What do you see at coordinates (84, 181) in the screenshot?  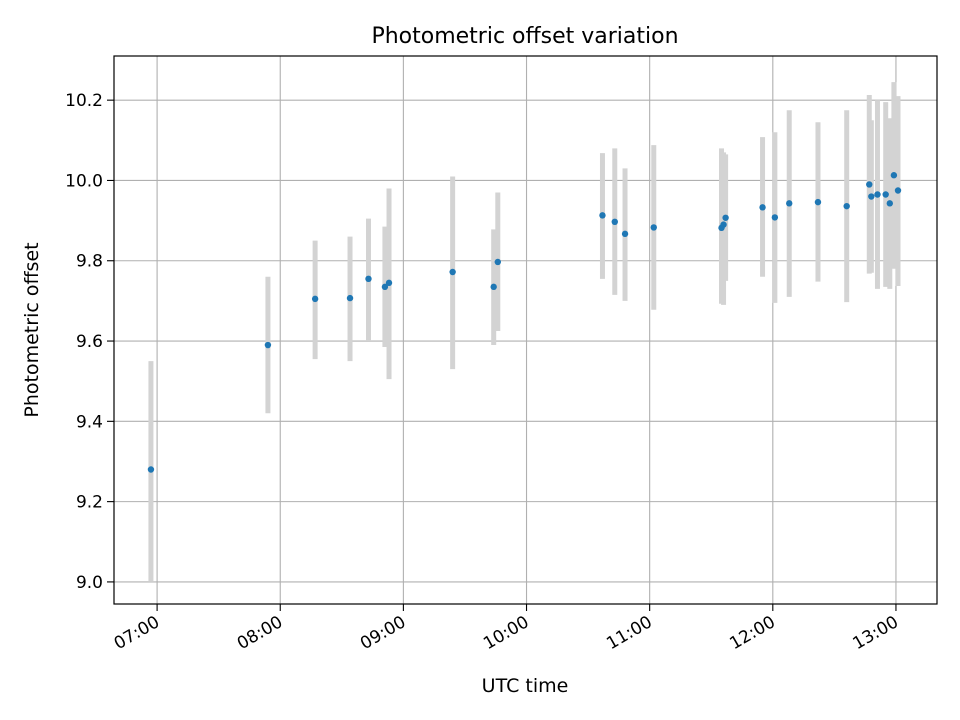 I see `y-tick-label: 10.0` at bounding box center [84, 181].